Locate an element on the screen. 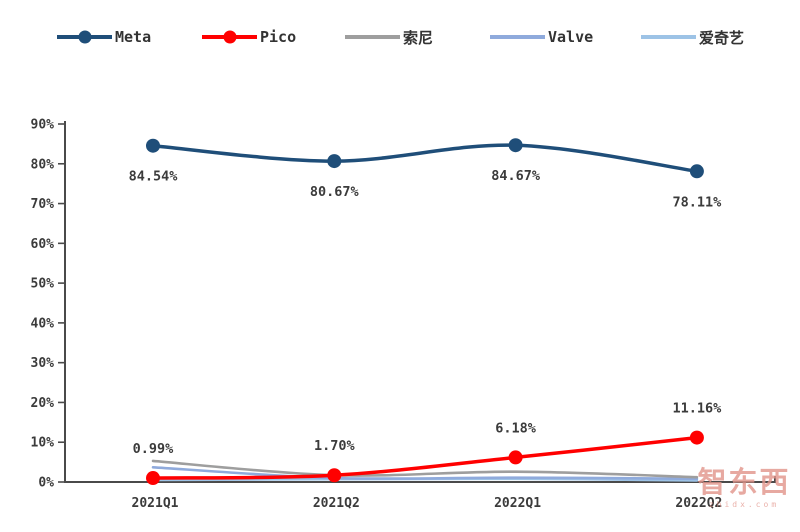 Image resolution: width=800 pixels, height=532 pixels. y-tick-label: 40% is located at coordinates (43, 323).